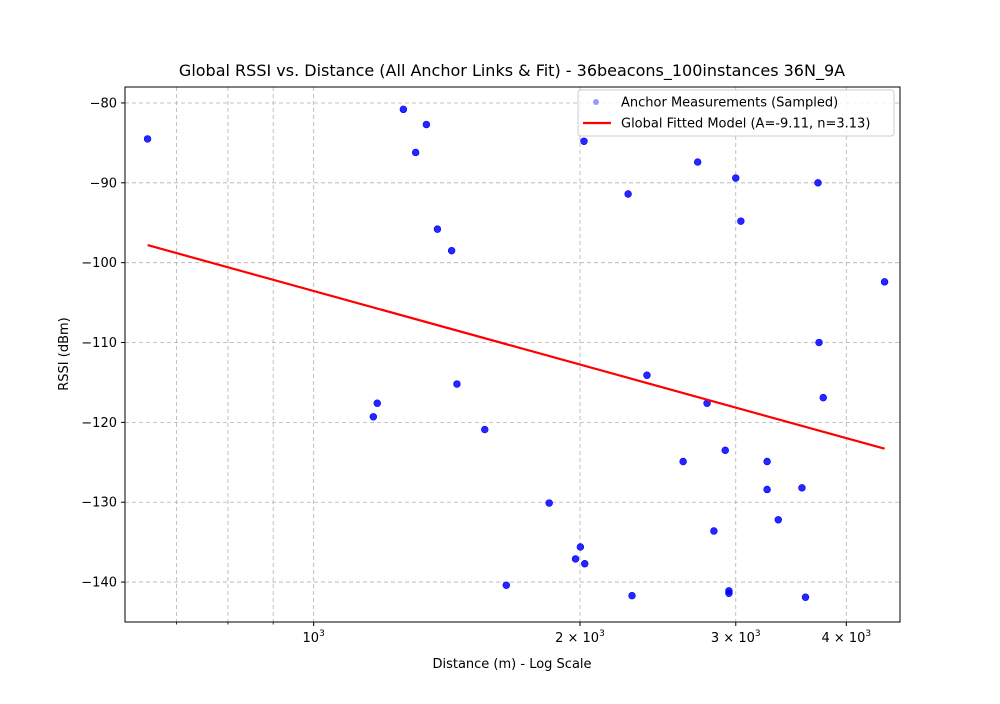 This screenshot has width=1000, height=704. Describe the element at coordinates (99, 343) in the screenshot. I see `y-tick-label: −110` at that location.